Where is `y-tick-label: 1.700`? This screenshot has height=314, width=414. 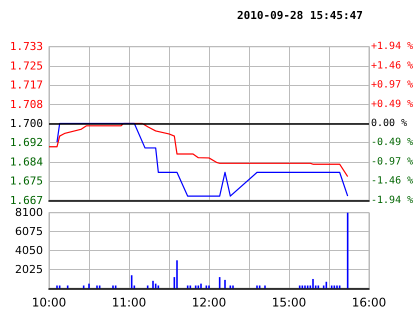 y-tick-label: 1.700 is located at coordinates (26, 123).